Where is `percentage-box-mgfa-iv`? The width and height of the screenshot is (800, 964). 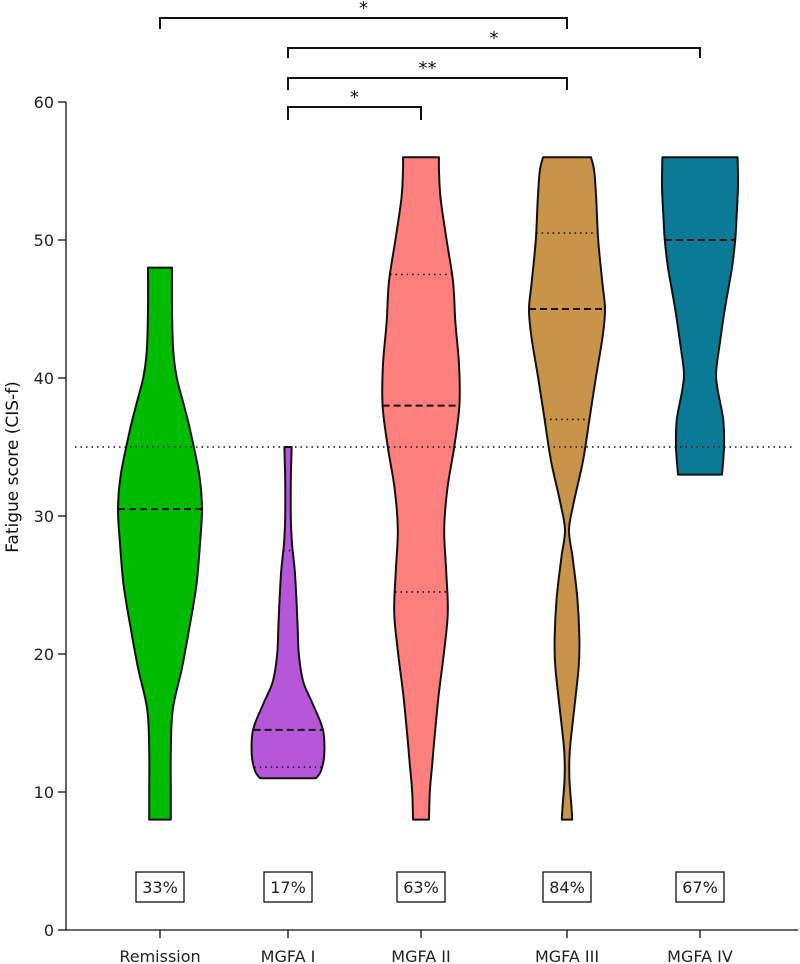 percentage-box-mgfa-iv is located at coordinates (700, 887).